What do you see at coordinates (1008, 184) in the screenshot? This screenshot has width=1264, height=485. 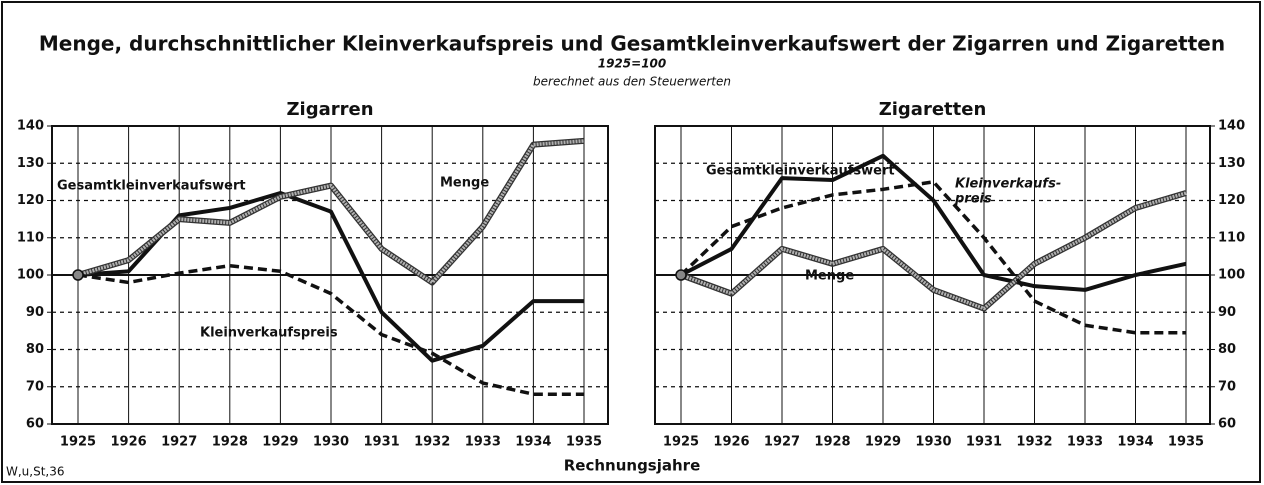 I see `series-label: Kleinverkaufs-` at bounding box center [1008, 184].